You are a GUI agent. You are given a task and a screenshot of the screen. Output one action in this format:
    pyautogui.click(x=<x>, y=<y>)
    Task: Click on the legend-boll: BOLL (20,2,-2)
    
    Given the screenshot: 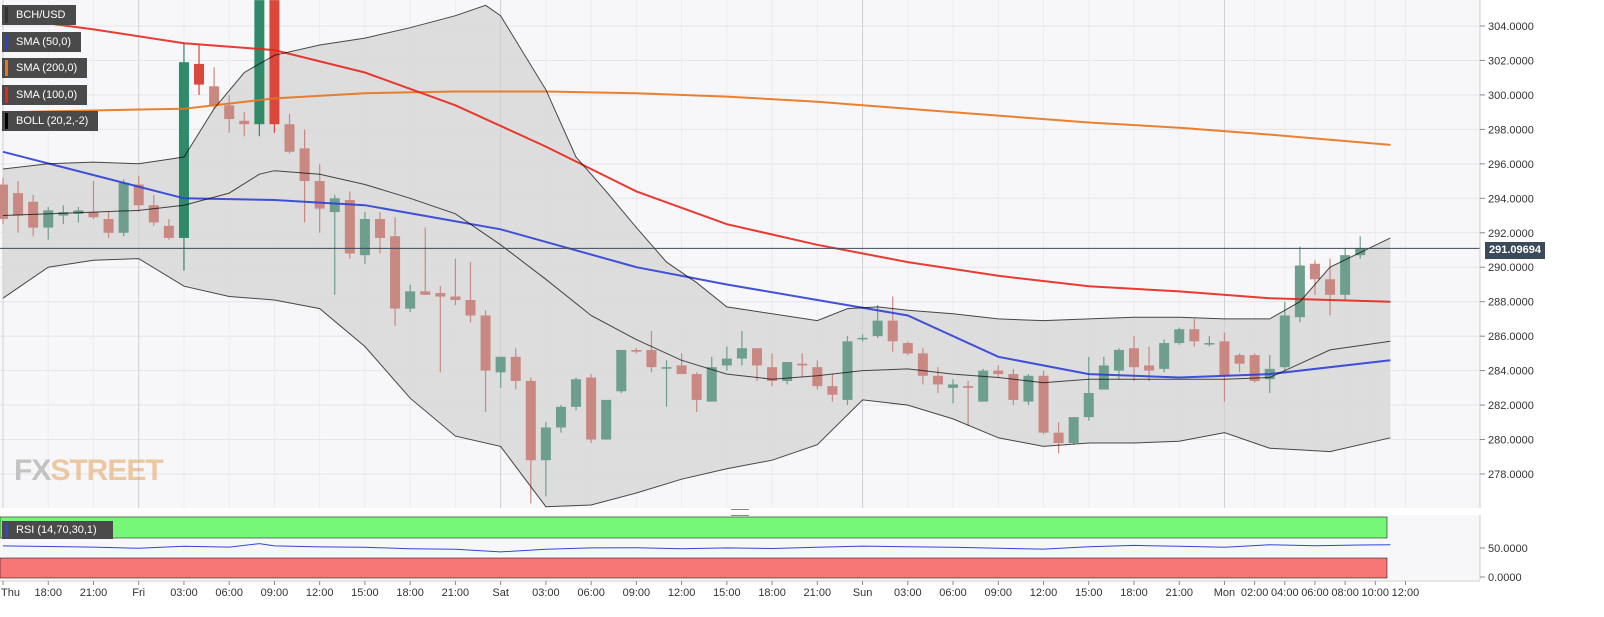 What is the action you would take?
    pyautogui.click(x=50, y=121)
    